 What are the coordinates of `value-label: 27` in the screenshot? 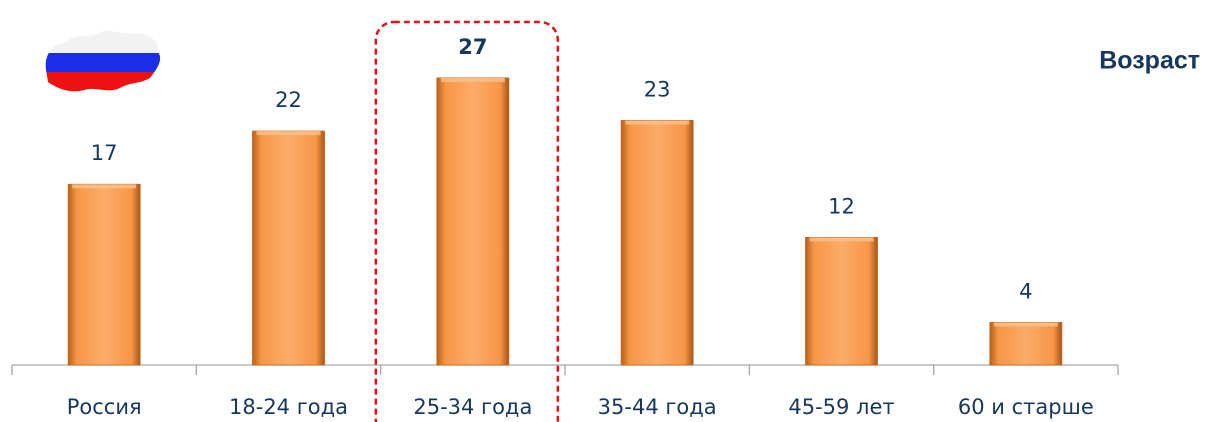 It's located at (472, 47).